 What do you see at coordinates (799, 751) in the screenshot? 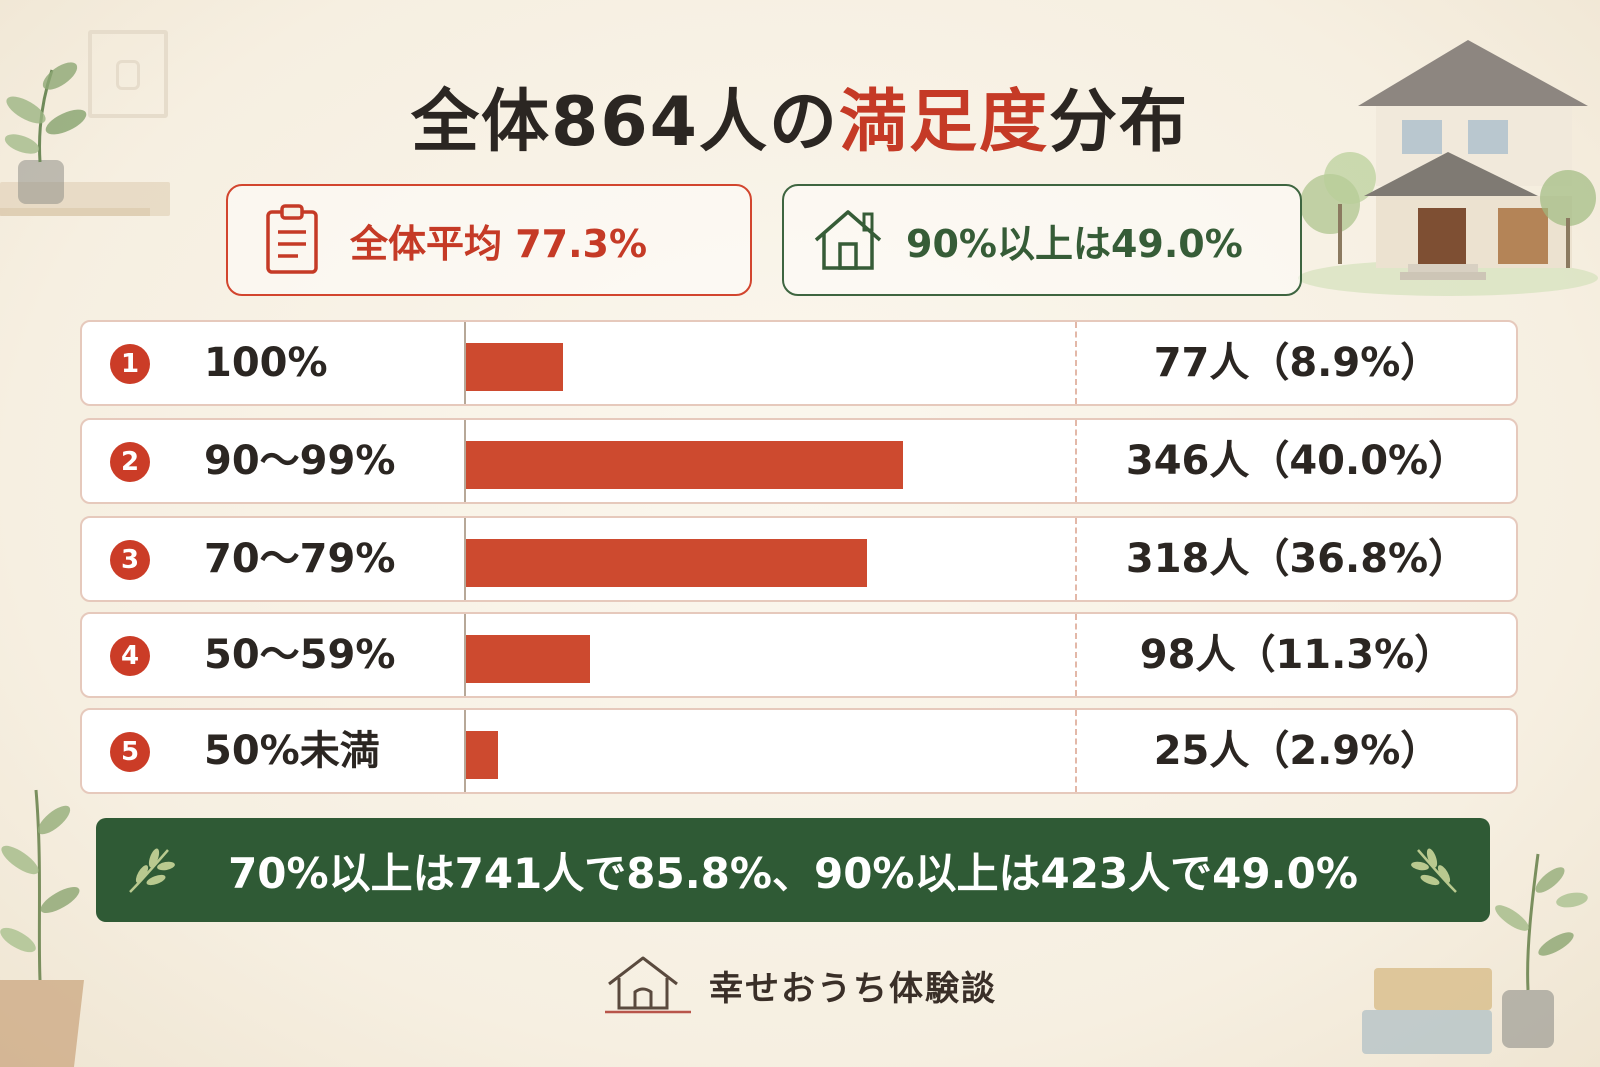
I see `distribution-row: 5 50%未満 25人（2.9%）` at bounding box center [799, 751].